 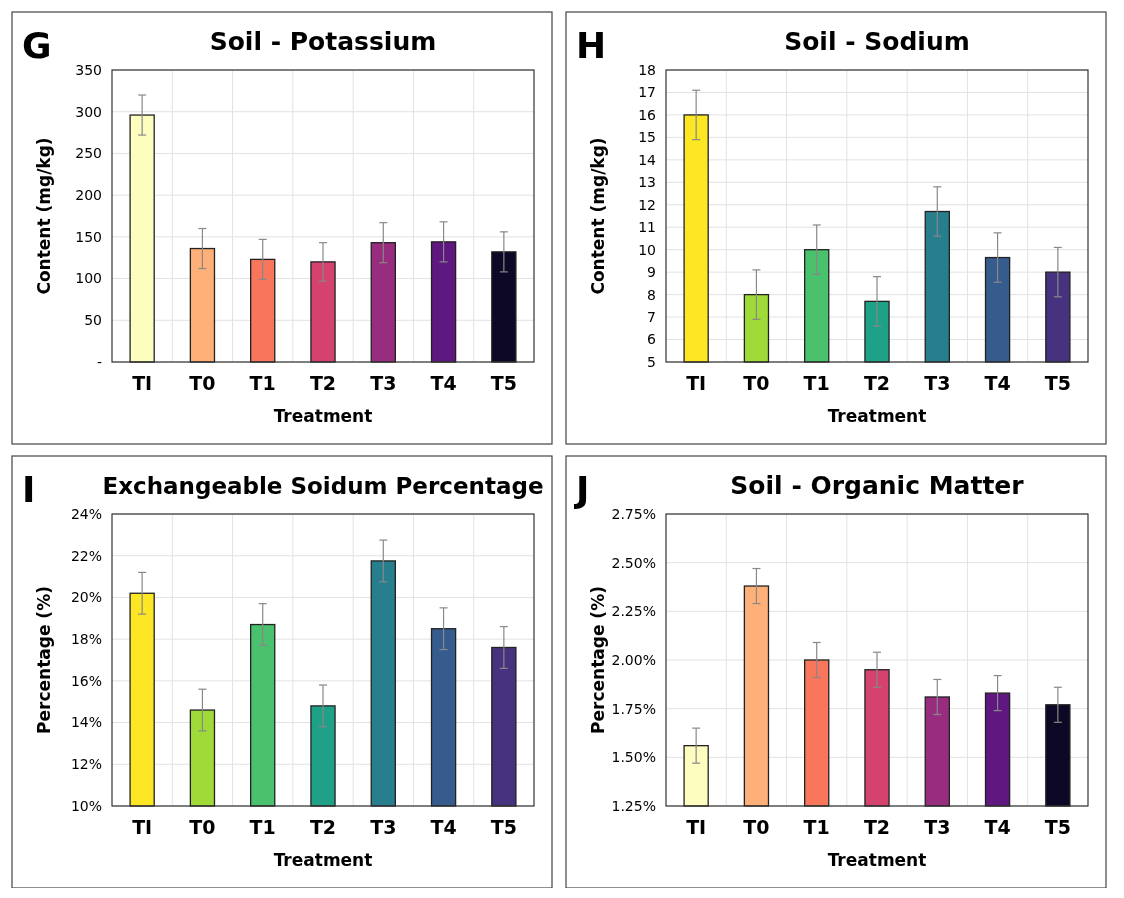 What do you see at coordinates (88, 69) in the screenshot?
I see `y-tick-label: 350` at bounding box center [88, 69].